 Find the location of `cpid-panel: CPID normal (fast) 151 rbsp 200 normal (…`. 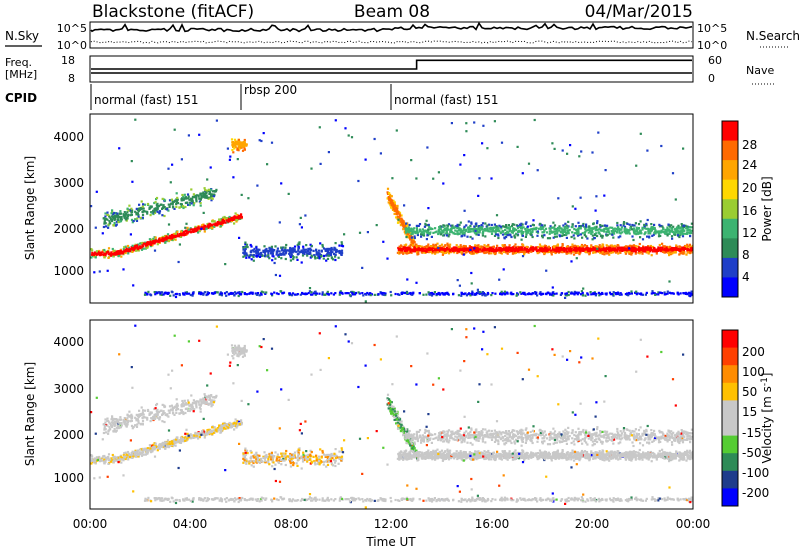

cpid-panel: CPID normal (fast) 151 rbsp 200 normal (… is located at coordinates (251, 96).